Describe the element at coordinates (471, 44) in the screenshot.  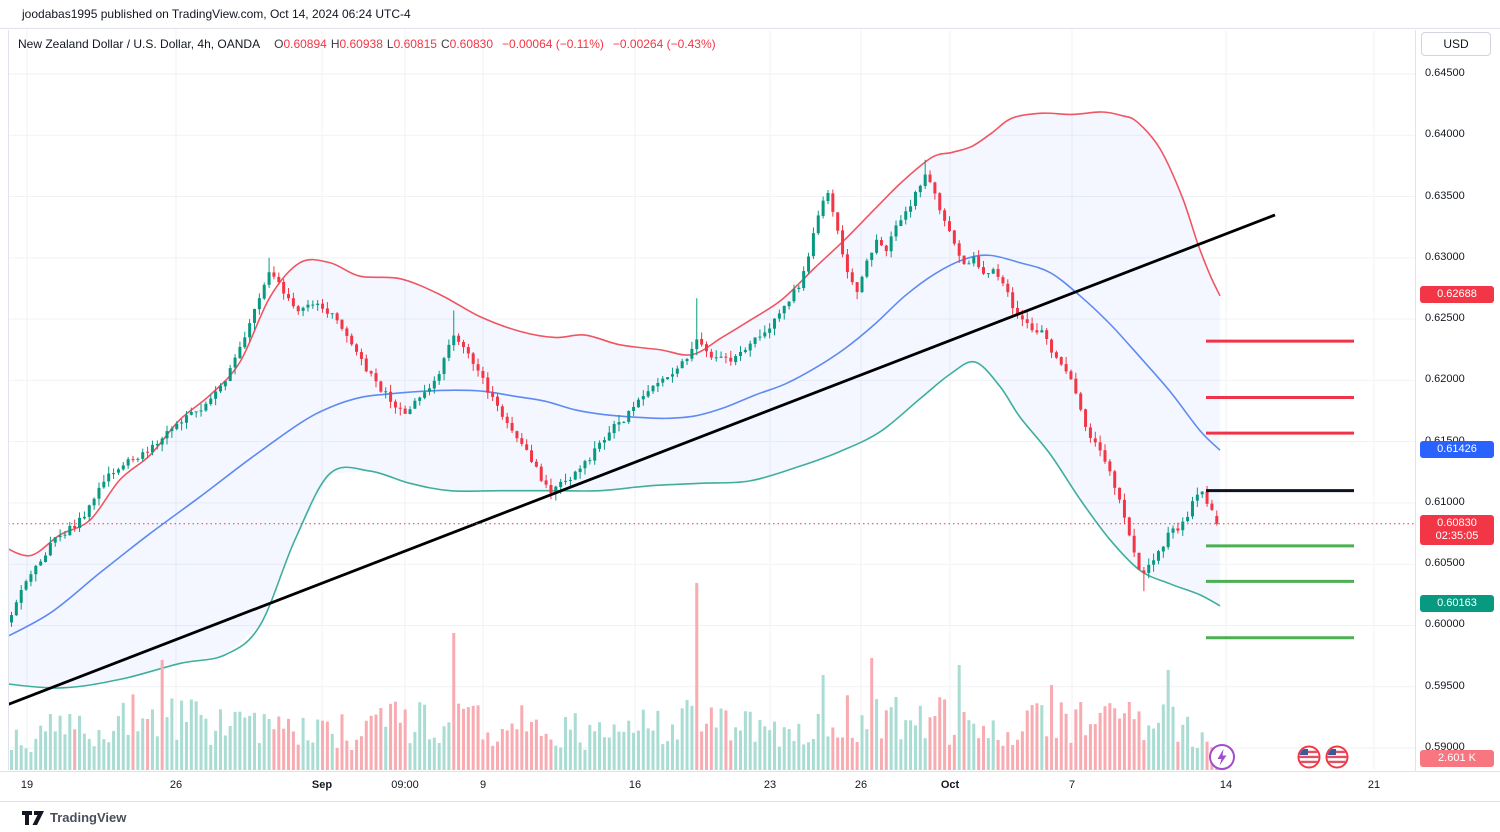
I see `ohlc-close-value: 0.60830` at that location.